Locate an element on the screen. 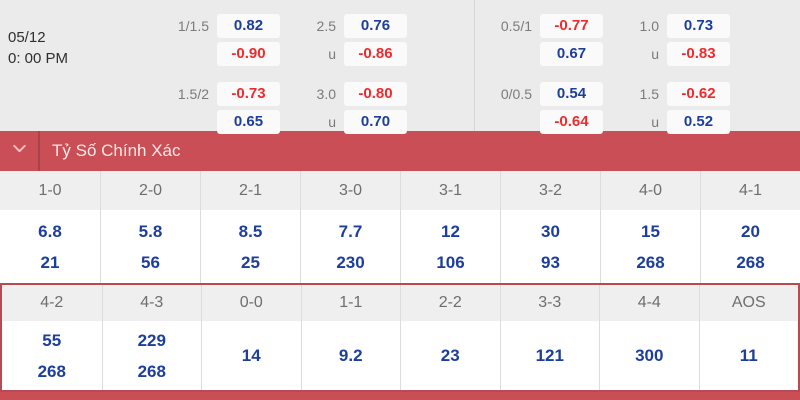  score-odds-cell: 11 is located at coordinates (748, 355).